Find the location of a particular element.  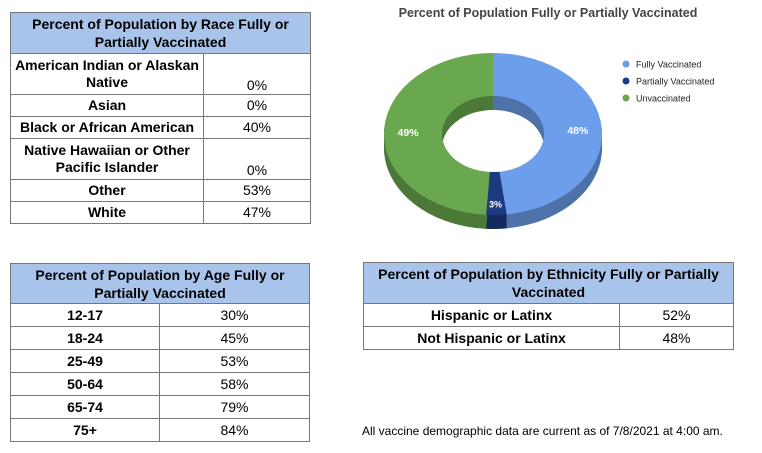

legend-label: Fully Vaccinated is located at coordinates (668, 65).